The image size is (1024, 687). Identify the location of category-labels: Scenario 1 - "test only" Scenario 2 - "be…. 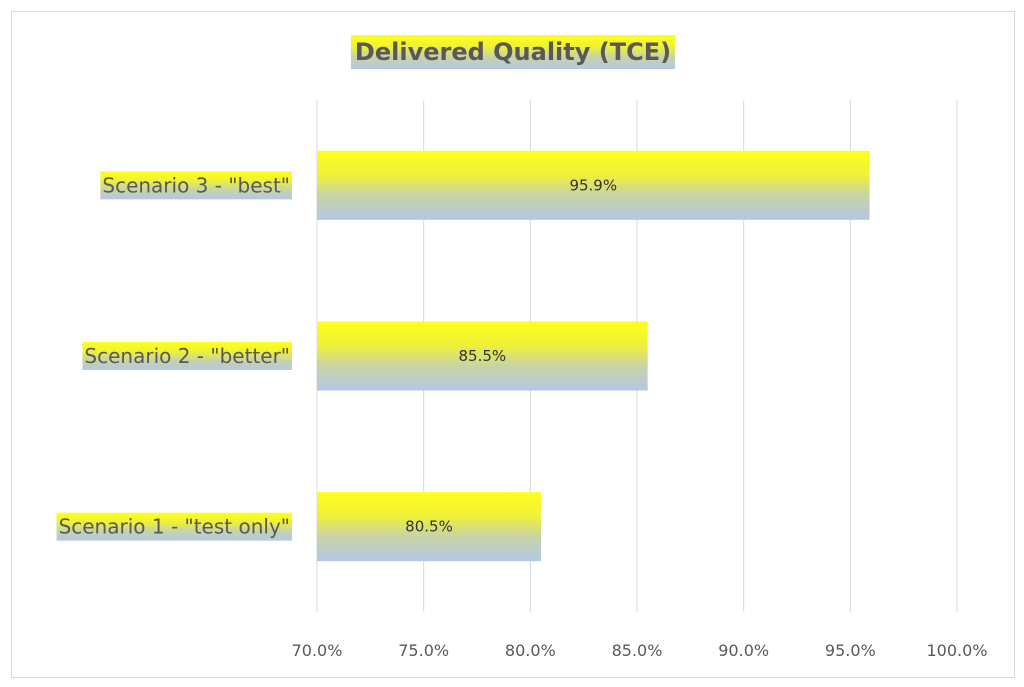
(174, 356).